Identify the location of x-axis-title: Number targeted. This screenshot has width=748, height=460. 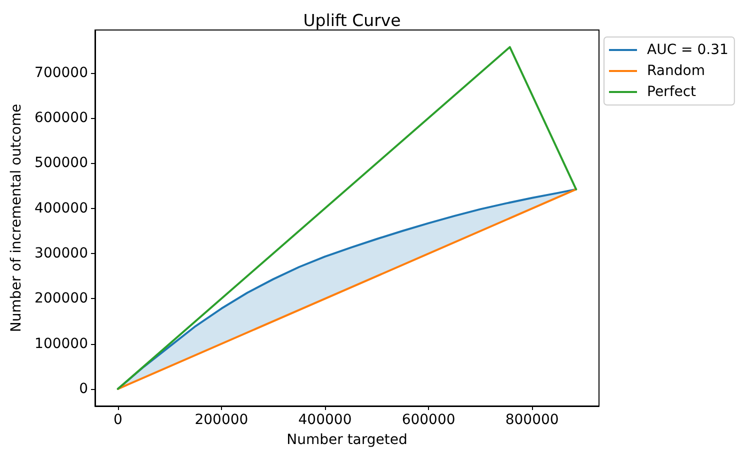
(347, 440).